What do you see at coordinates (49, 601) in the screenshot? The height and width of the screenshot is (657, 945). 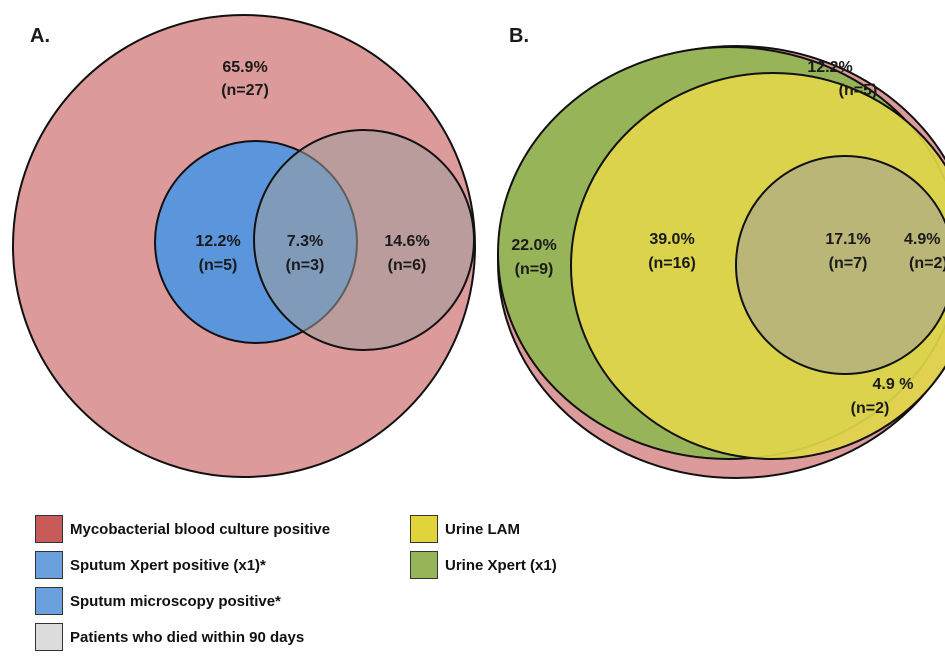 I see `legend-swatch-sputum-microscopy` at bounding box center [49, 601].